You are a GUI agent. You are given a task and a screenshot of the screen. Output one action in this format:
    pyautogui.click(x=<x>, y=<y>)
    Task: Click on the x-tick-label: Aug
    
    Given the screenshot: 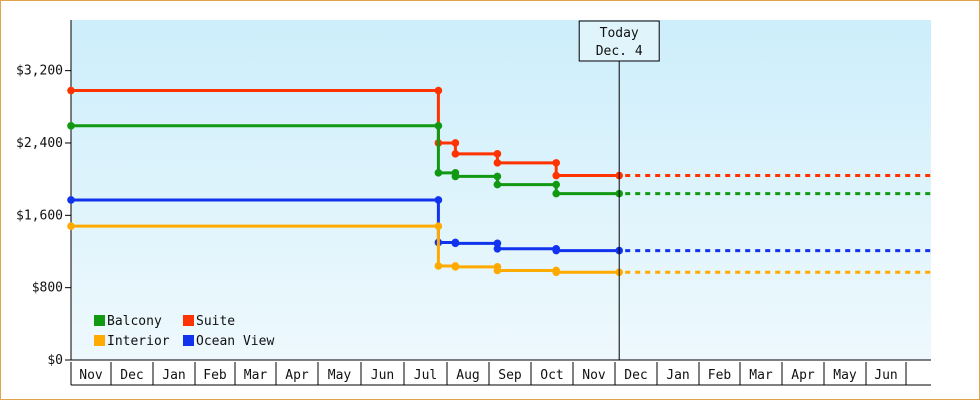 What is the action you would take?
    pyautogui.click(x=467, y=375)
    